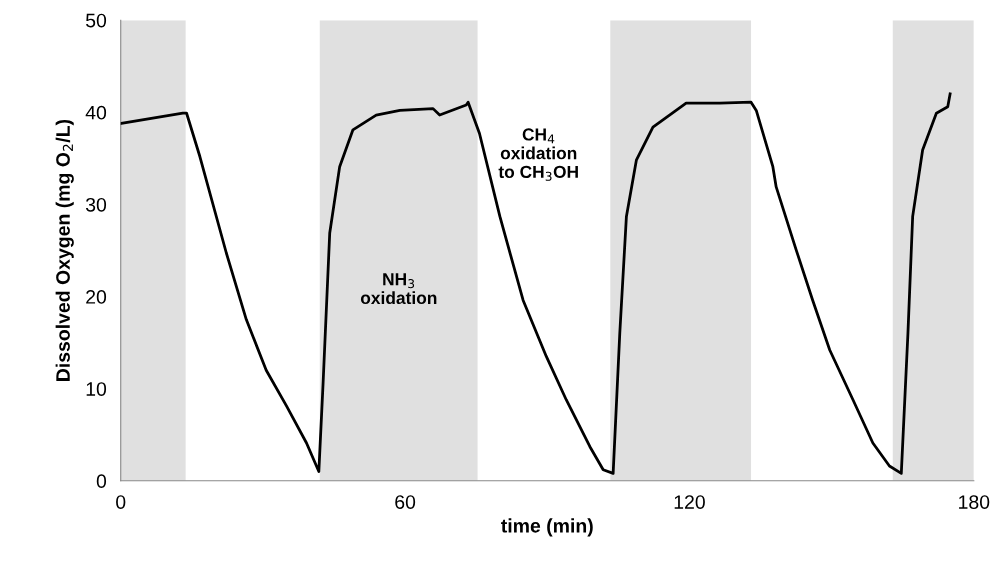 The image size is (1006, 561). I want to click on x-tick-label: 120, so click(689, 502).